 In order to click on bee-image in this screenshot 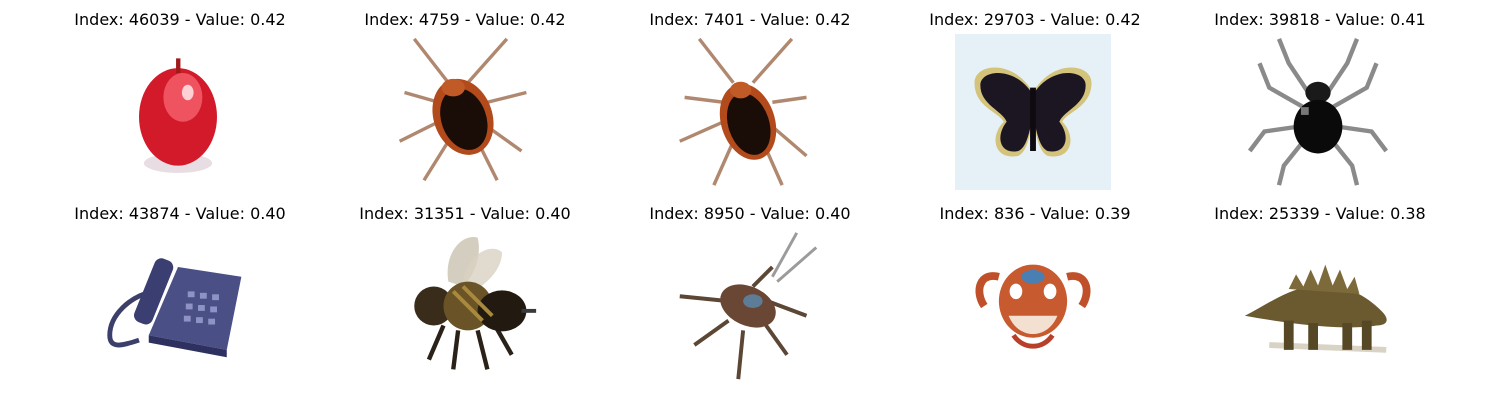, I will do `click(463, 306)`.